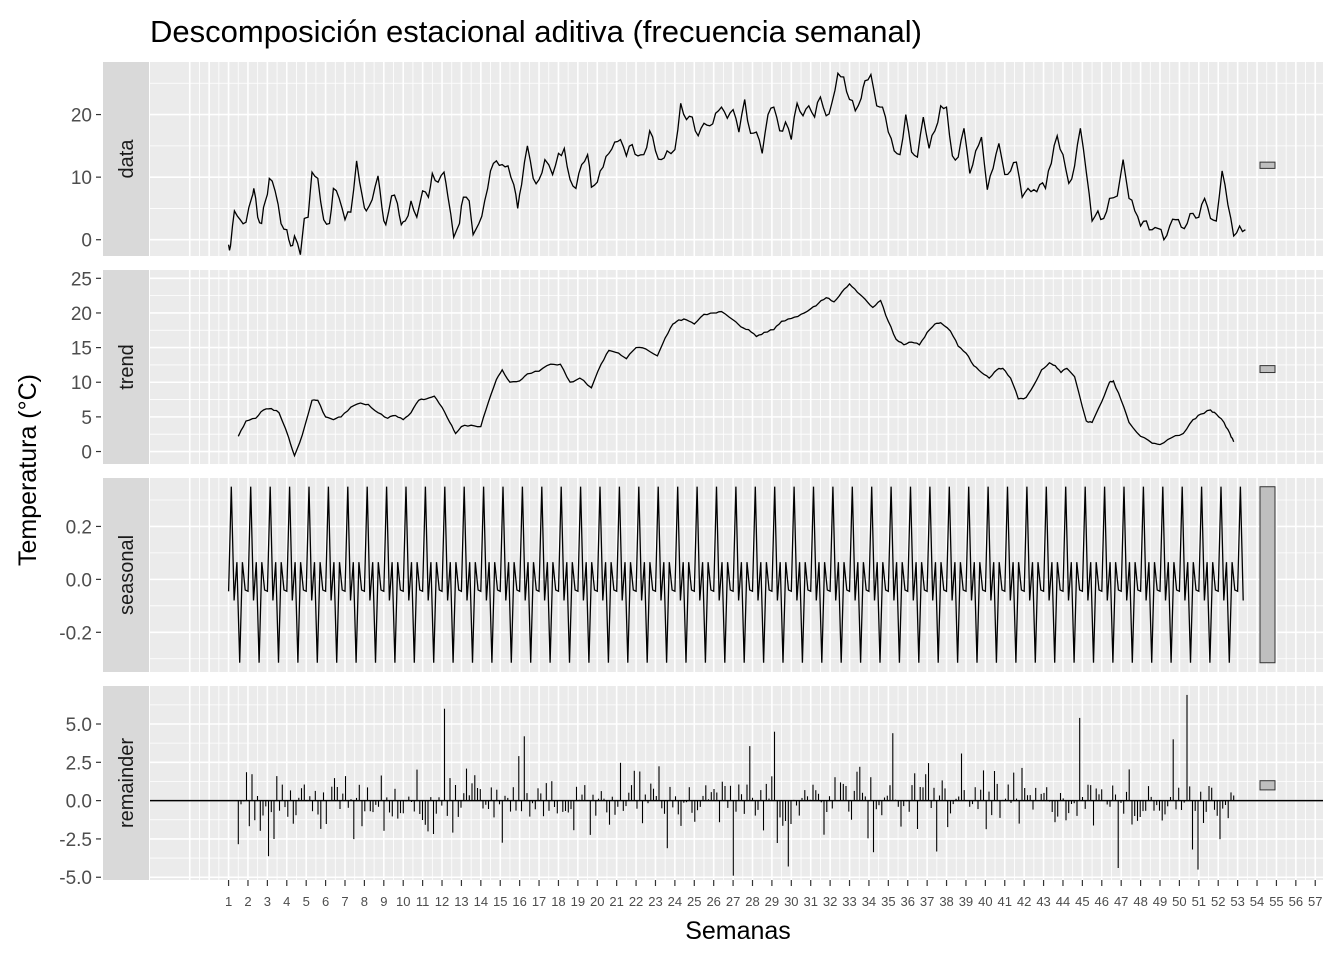  What do you see at coordinates (86, 418) in the screenshot?
I see `y-tick-label: 5` at bounding box center [86, 418].